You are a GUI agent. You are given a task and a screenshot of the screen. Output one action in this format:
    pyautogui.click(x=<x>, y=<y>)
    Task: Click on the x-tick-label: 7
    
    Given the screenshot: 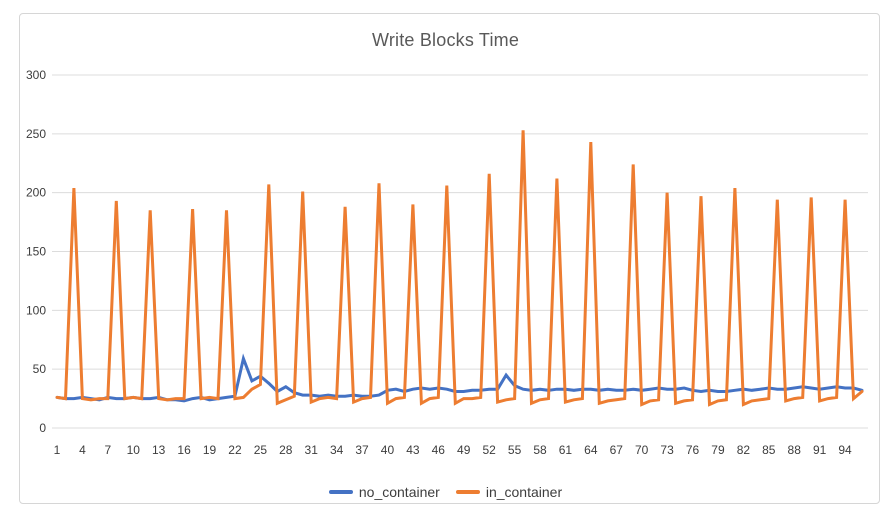 What is the action you would take?
    pyautogui.click(x=107, y=450)
    